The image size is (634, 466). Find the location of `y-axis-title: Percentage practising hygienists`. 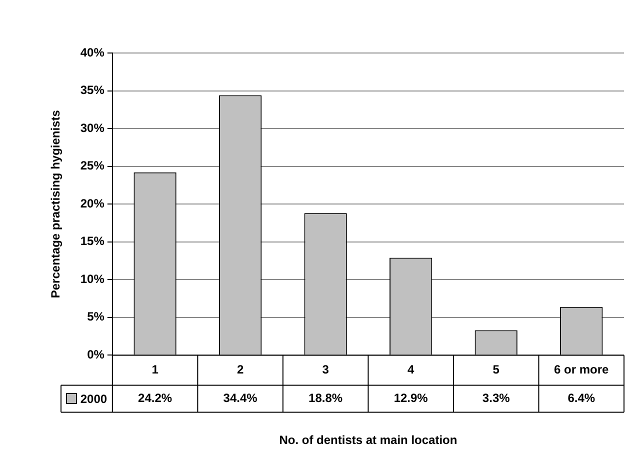

y-axis-title: Percentage practising hygienists is located at coordinates (55, 204).